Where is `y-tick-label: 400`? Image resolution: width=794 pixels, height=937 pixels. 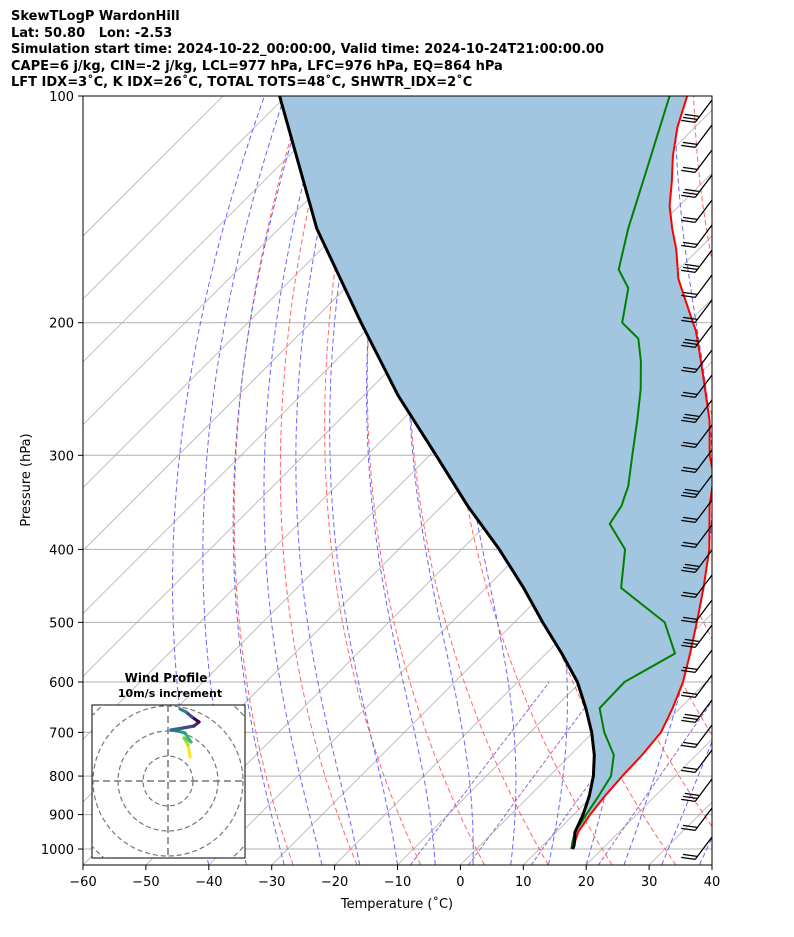
y-tick-label: 400 is located at coordinates (61, 550).